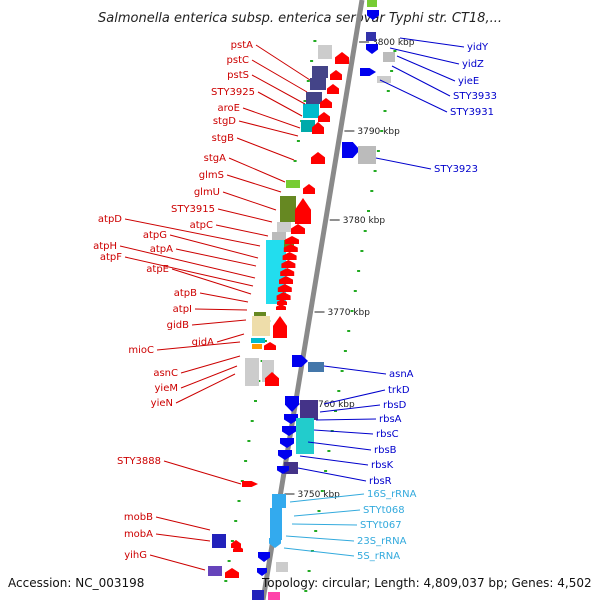 This screenshot has width=600, height=600. Describe the element at coordinates (478, 47) in the screenshot. I see `gene-label: yidY` at that location.